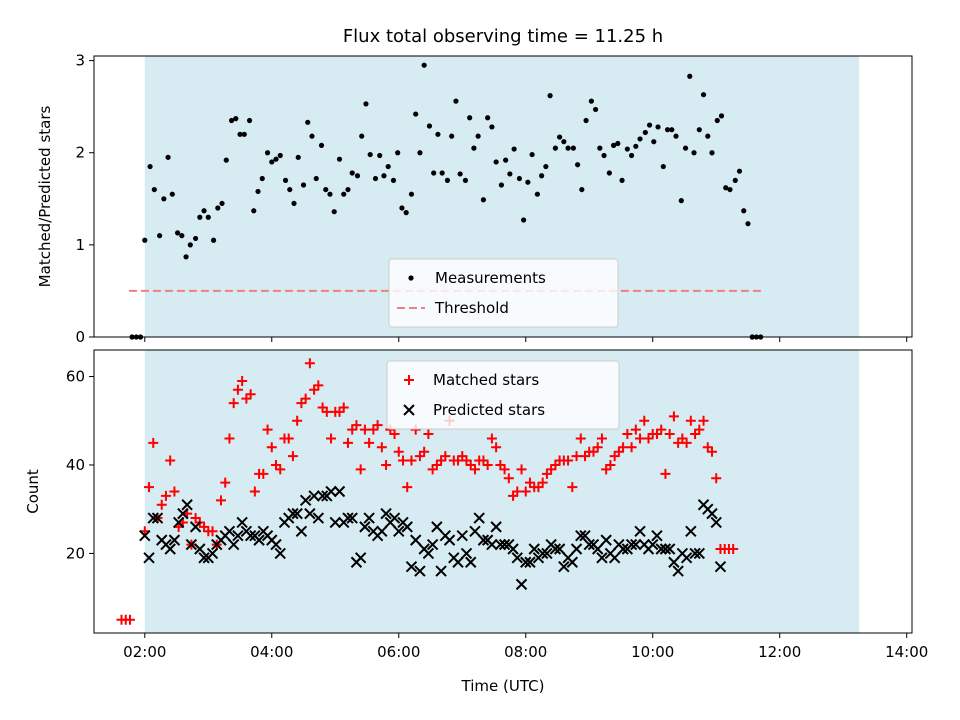 The image size is (960, 720). I want to click on x-tick-label: 12:00, so click(779, 652).